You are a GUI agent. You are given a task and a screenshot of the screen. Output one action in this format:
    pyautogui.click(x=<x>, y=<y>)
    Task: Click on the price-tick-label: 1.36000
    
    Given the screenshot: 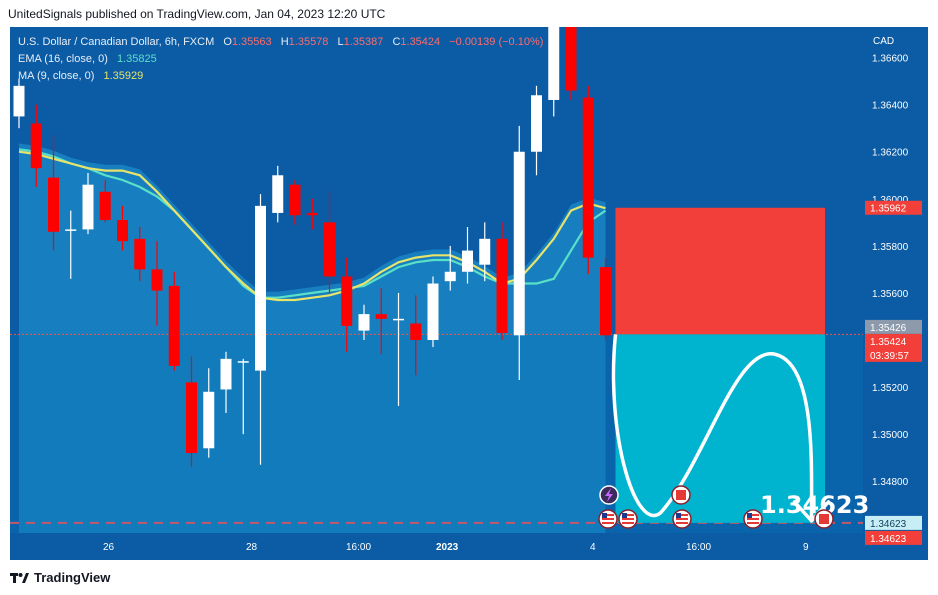 What is the action you would take?
    pyautogui.click(x=890, y=200)
    